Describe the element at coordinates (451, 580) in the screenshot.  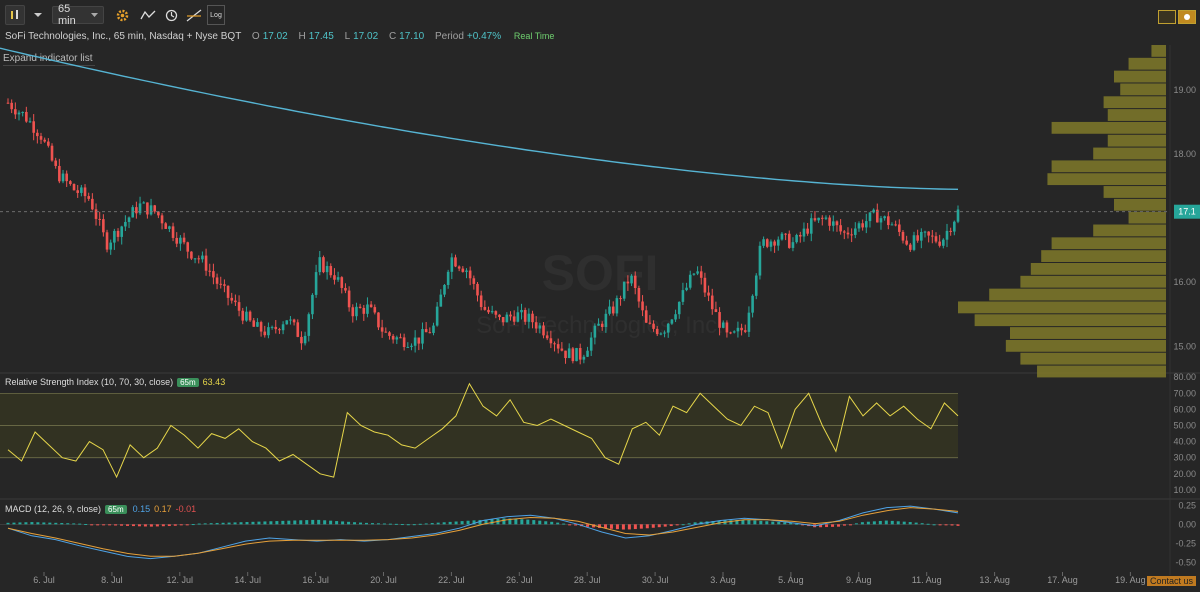
I see `x-tick-label: 22. Jul` at that location.